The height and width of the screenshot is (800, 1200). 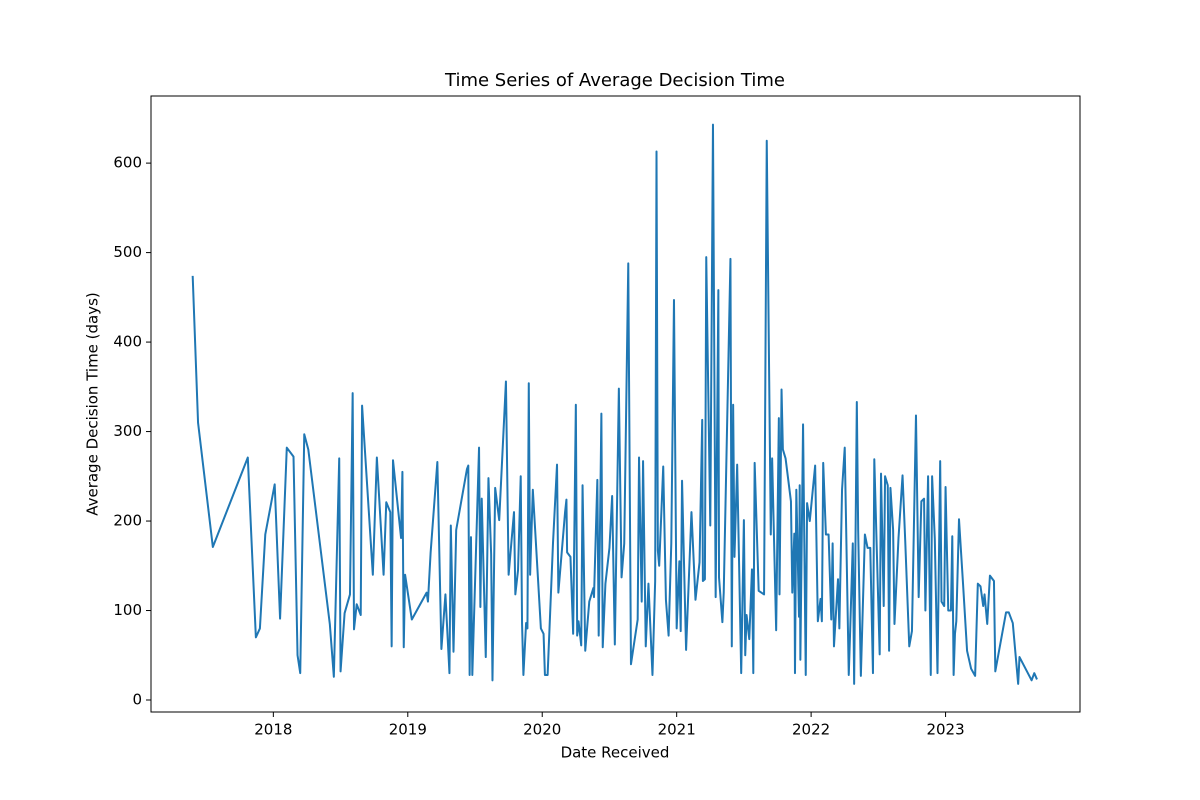 I want to click on y-tick-label: 600, so click(x=127, y=163).